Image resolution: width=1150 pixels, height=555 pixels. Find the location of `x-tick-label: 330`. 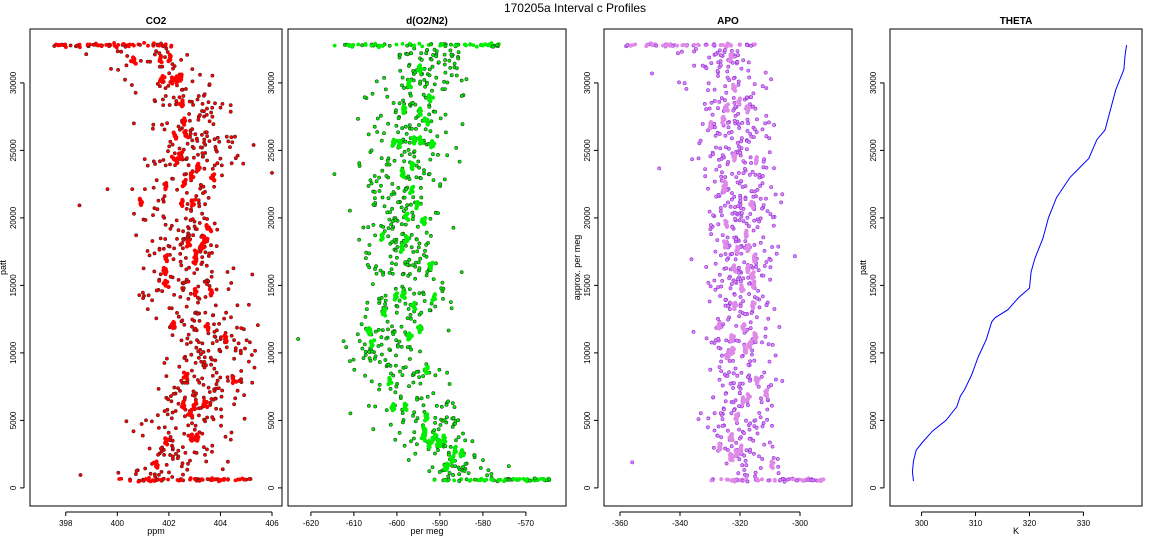

x-tick-label: 330 is located at coordinates (1084, 523).